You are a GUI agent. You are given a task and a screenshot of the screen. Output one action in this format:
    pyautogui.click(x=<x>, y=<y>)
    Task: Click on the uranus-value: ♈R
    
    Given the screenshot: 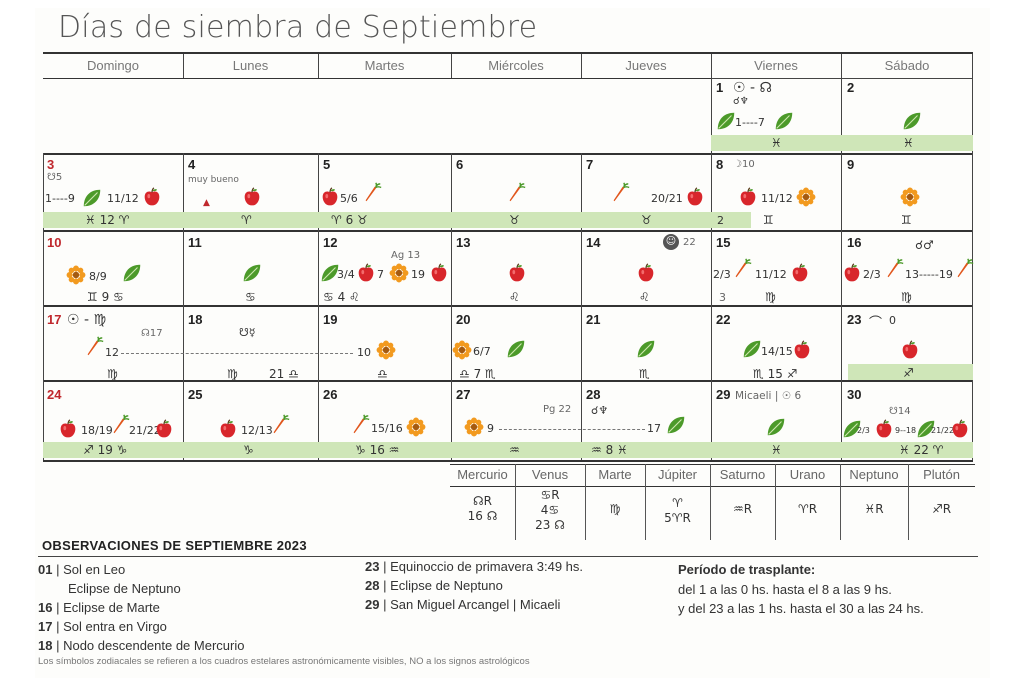 What is the action you would take?
    pyautogui.click(x=807, y=509)
    